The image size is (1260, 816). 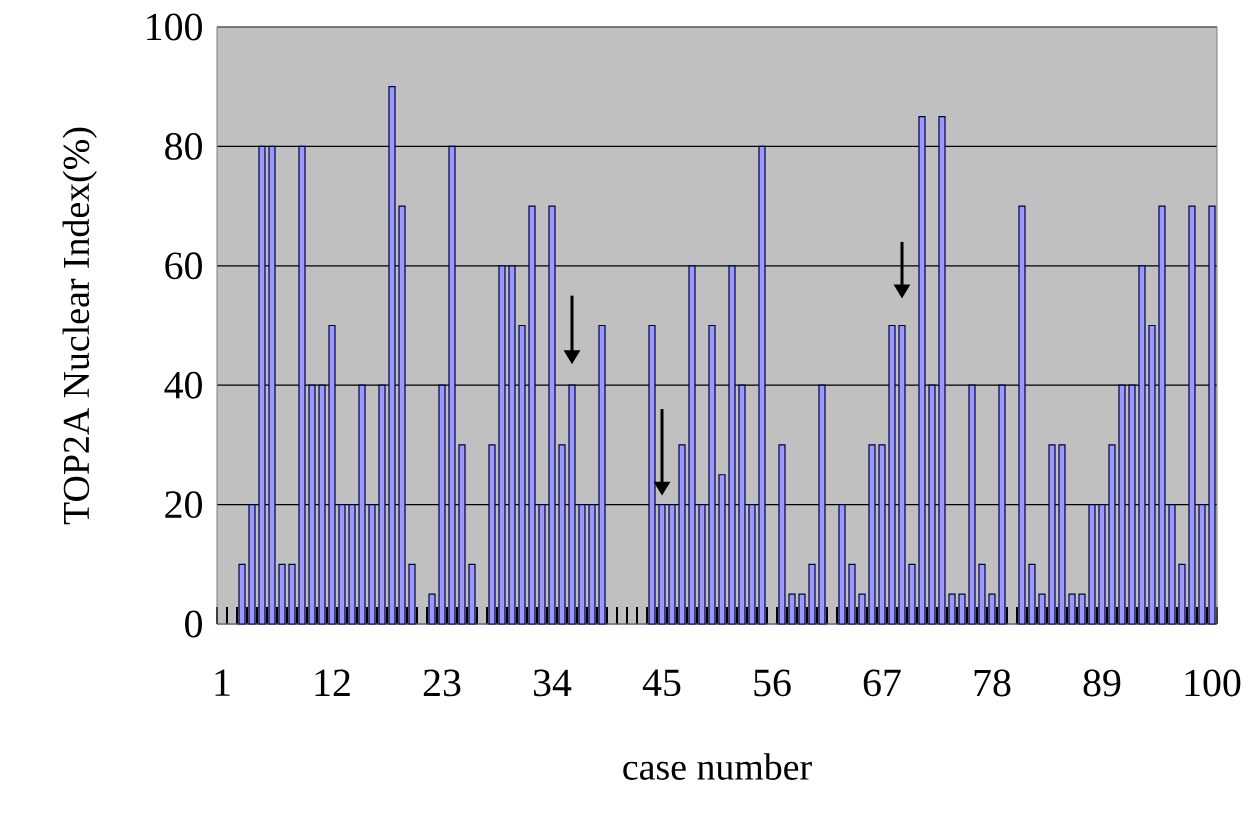 I want to click on x-tick-label: 45, so click(x=661, y=683).